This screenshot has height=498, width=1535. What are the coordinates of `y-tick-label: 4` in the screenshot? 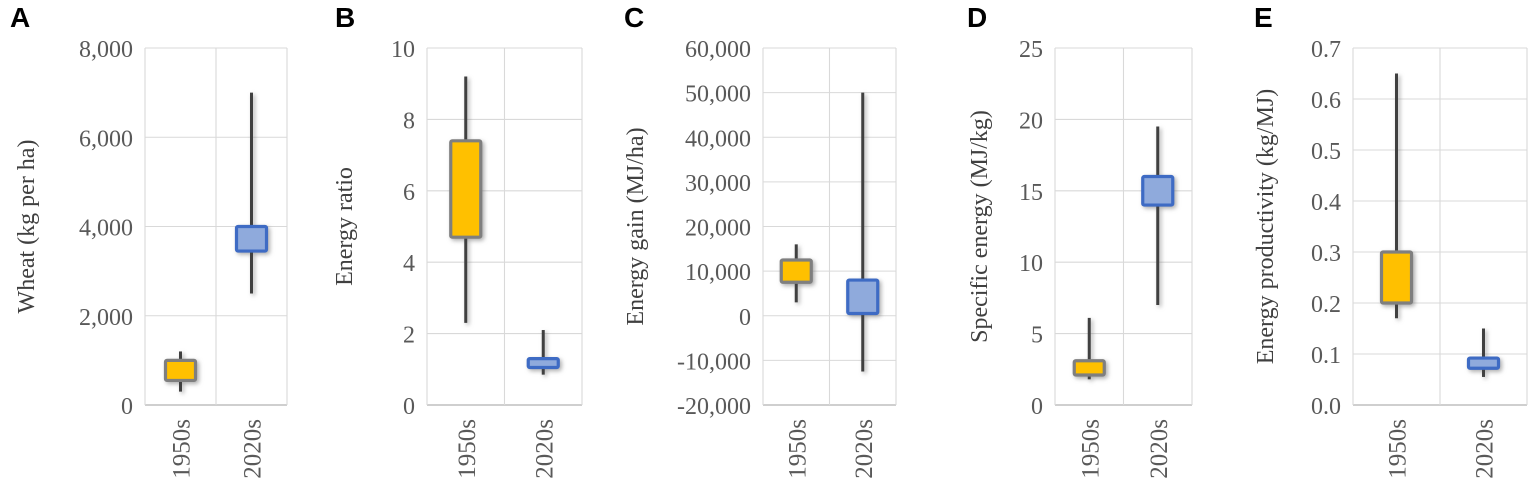 It's located at (409, 264).